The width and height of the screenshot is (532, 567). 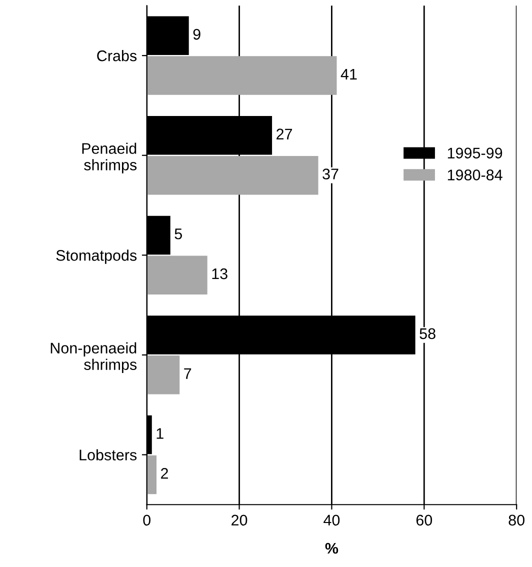 I want to click on y-tick-label: Stomatpods, so click(x=96, y=257).